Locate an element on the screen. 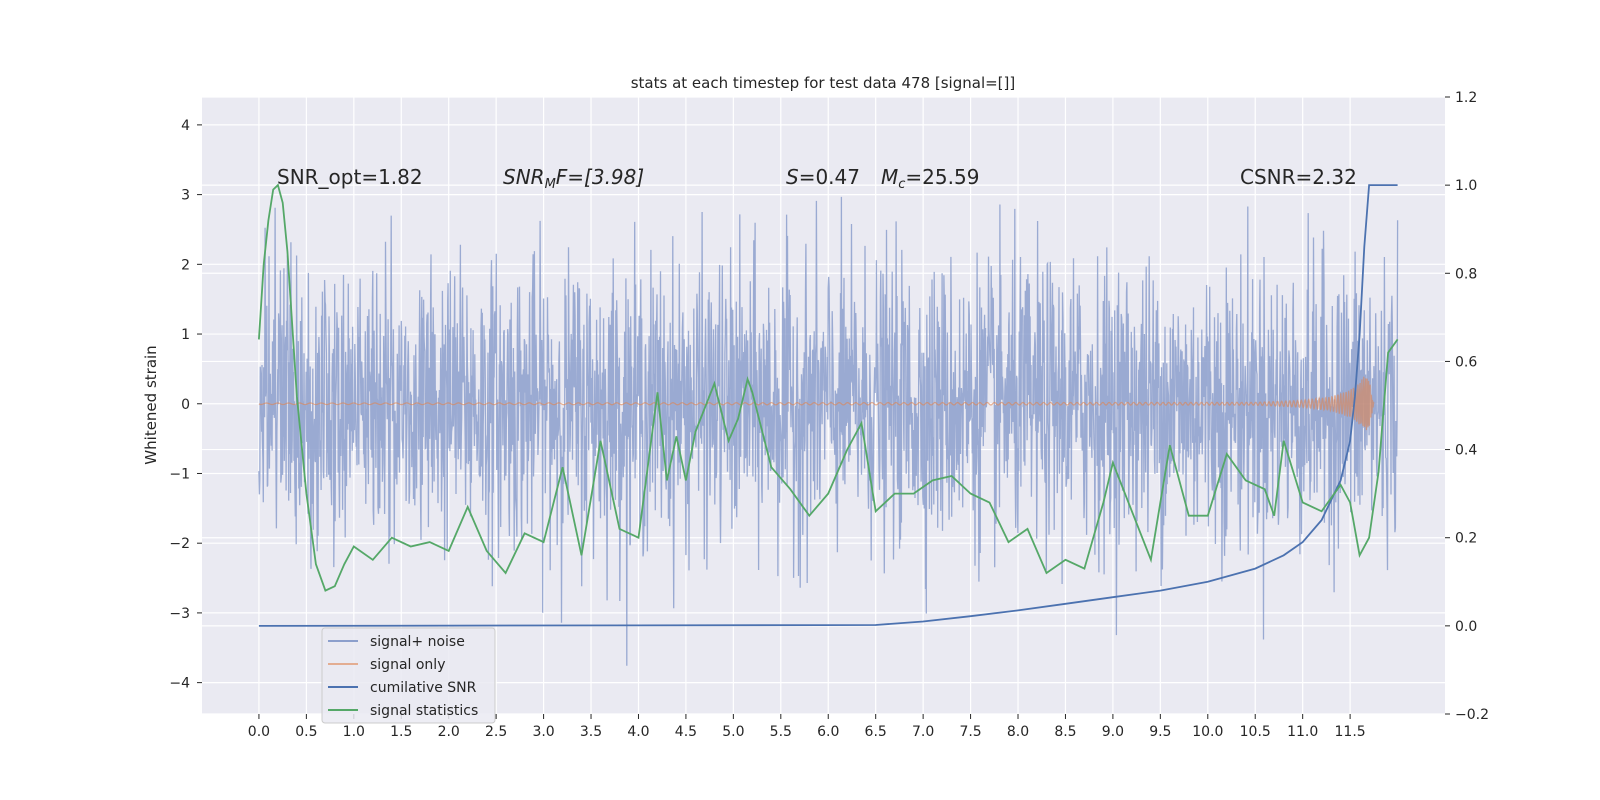 This screenshot has height=800, width=1600. annotation-s-rest: =0.47 is located at coordinates (829, 177).